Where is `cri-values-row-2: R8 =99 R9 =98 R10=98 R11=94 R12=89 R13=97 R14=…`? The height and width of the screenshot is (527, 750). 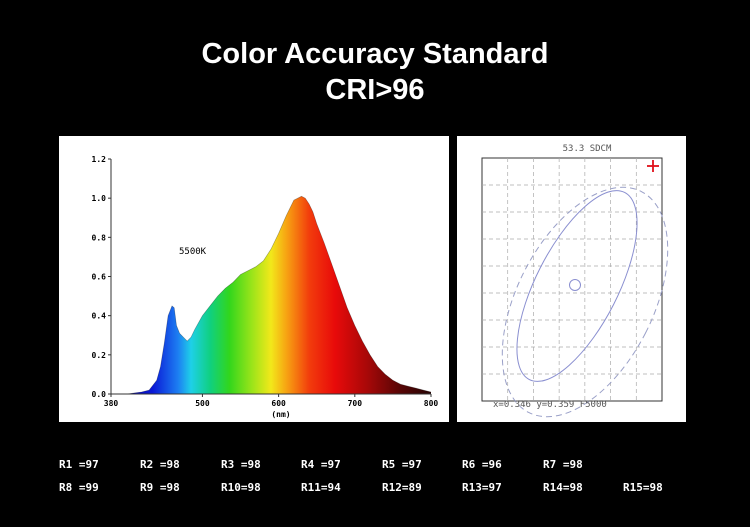 cri-values-row-2: R8 =99 R9 =98 R10=98 R11=94 R12=89 R13=97 R14=… is located at coordinates (375, 490).